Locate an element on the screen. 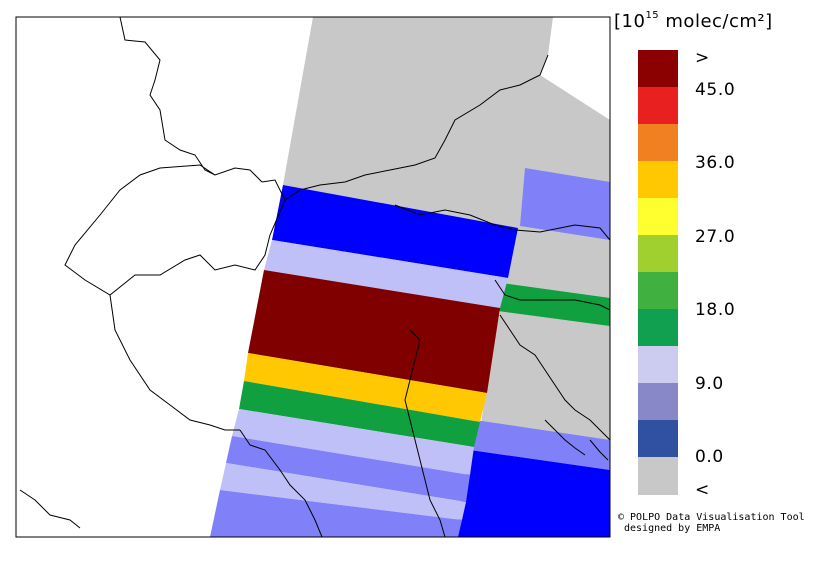  croatia-coast is located at coordinates (554, 377).